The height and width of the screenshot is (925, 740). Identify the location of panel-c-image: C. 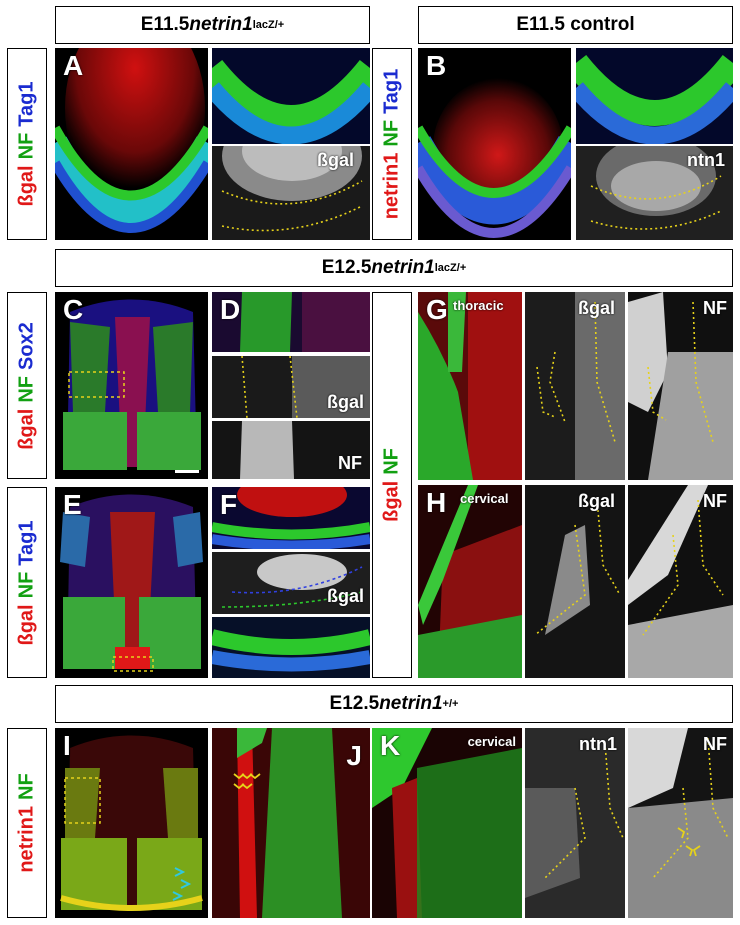
(131, 385).